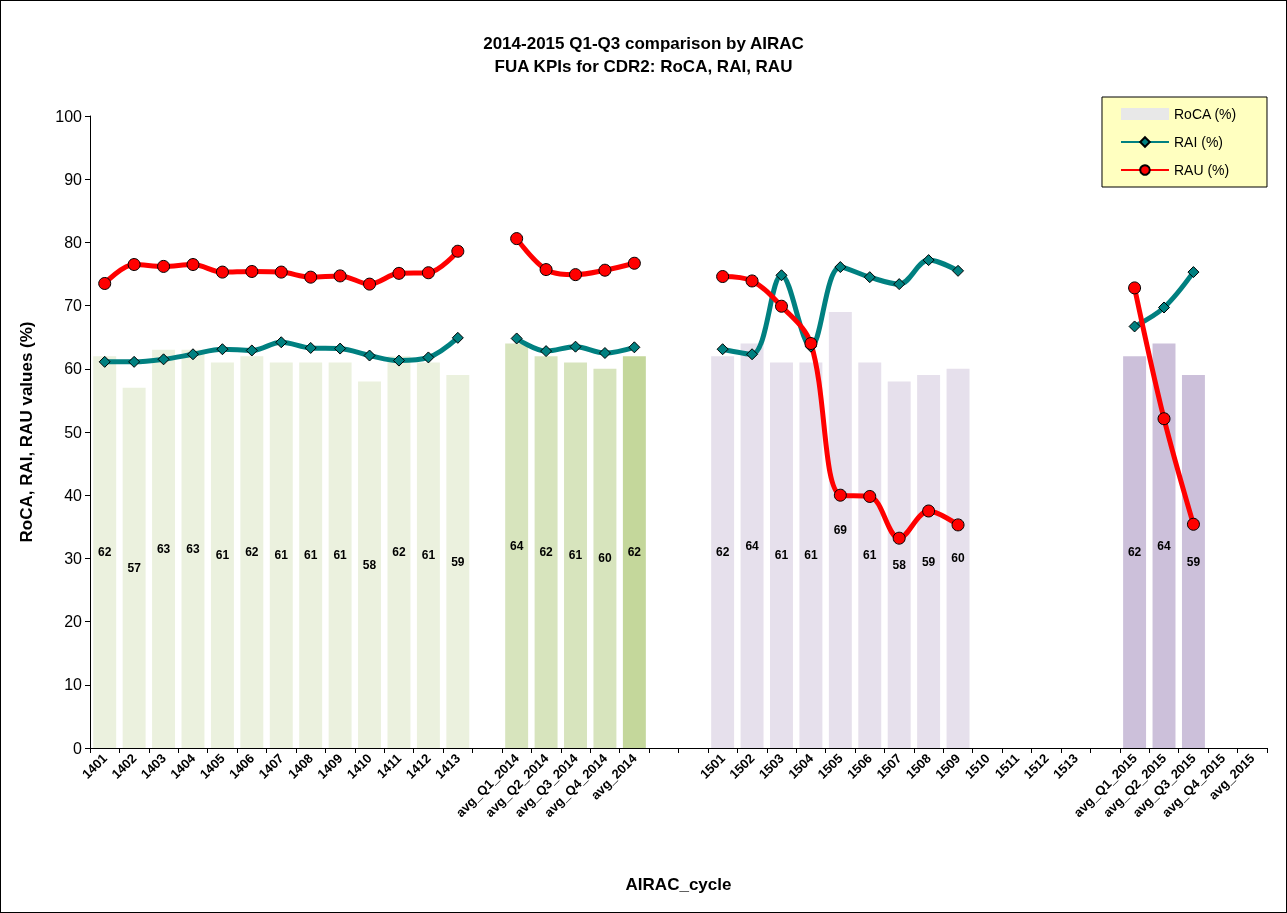 This screenshot has width=1287, height=913. Describe the element at coordinates (73, 432) in the screenshot. I see `y-tick-label: 50` at that location.